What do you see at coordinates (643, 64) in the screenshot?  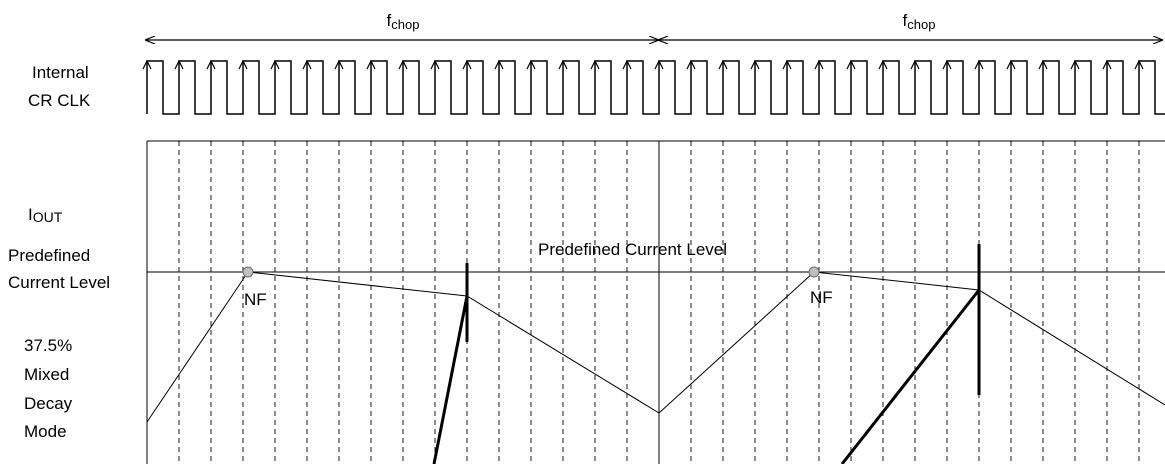 I see `clock-edge-arrows` at bounding box center [643, 64].